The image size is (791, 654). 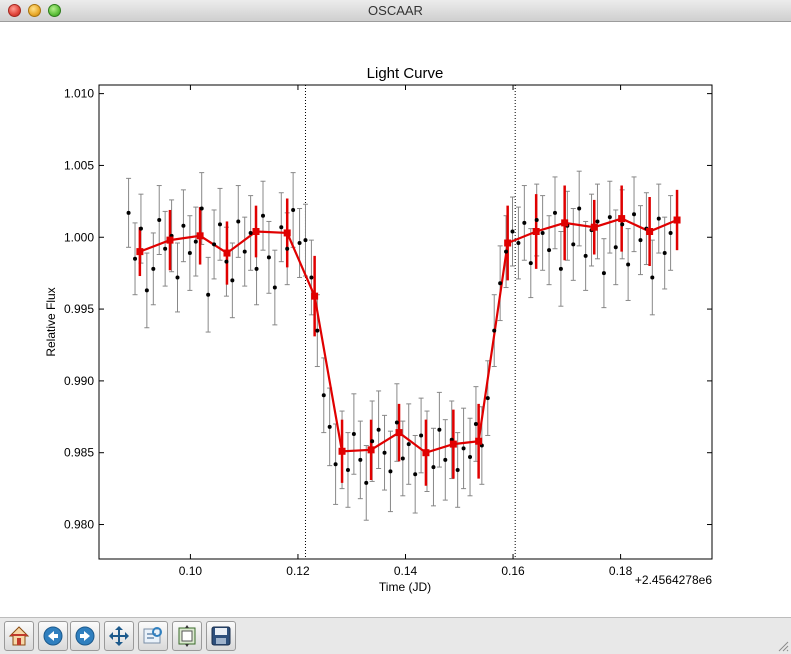 What do you see at coordinates (79, 525) in the screenshot?
I see `y-tick-label: 0.980` at bounding box center [79, 525].